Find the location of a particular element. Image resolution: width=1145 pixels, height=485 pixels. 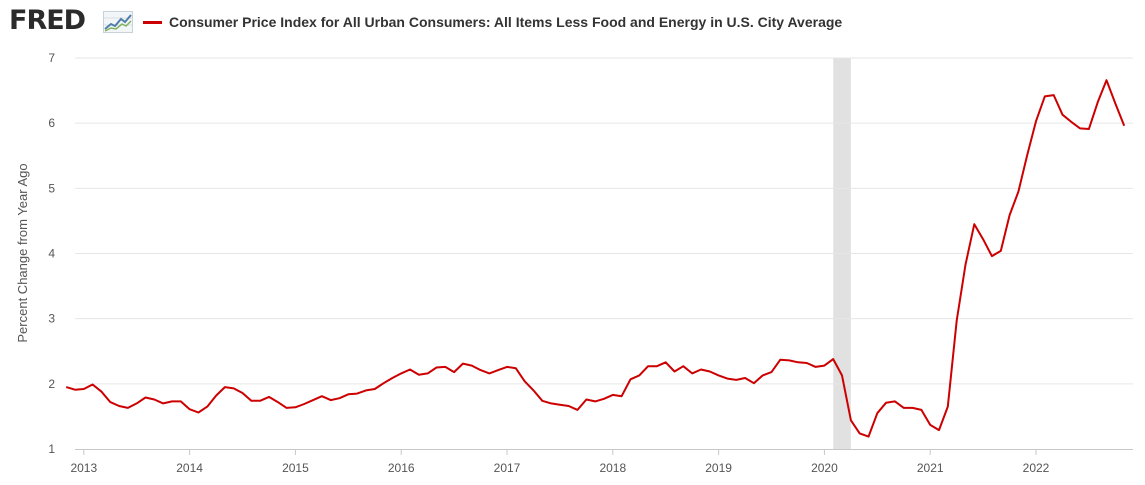

y-tick-label: 7 is located at coordinates (51, 58).